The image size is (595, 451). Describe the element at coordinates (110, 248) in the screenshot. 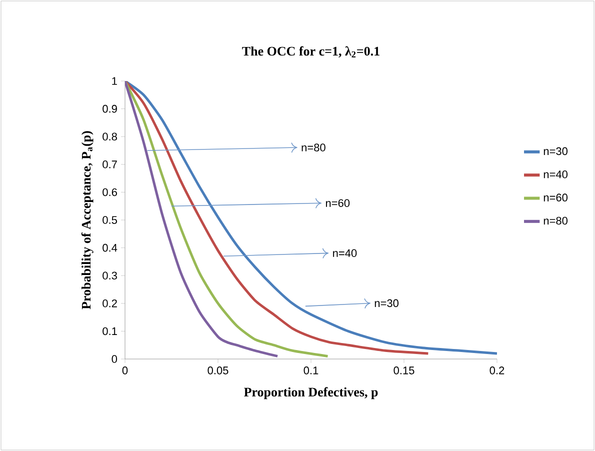

I see `y-tick-label: 0.4` at that location.